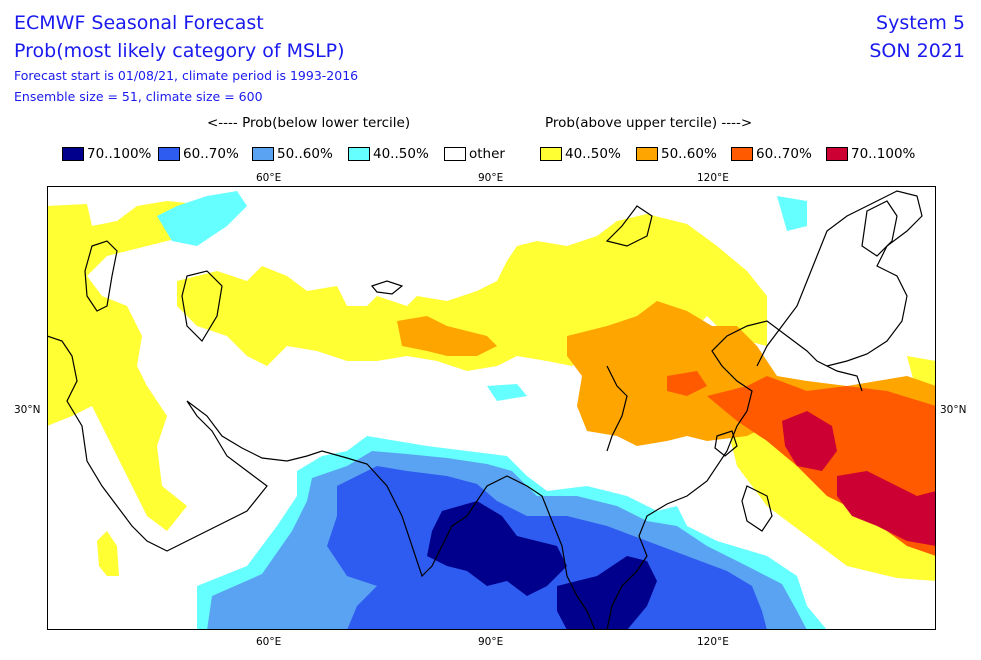 This screenshot has height=660, width=981. I want to click on legend-item: other, so click(474, 154).